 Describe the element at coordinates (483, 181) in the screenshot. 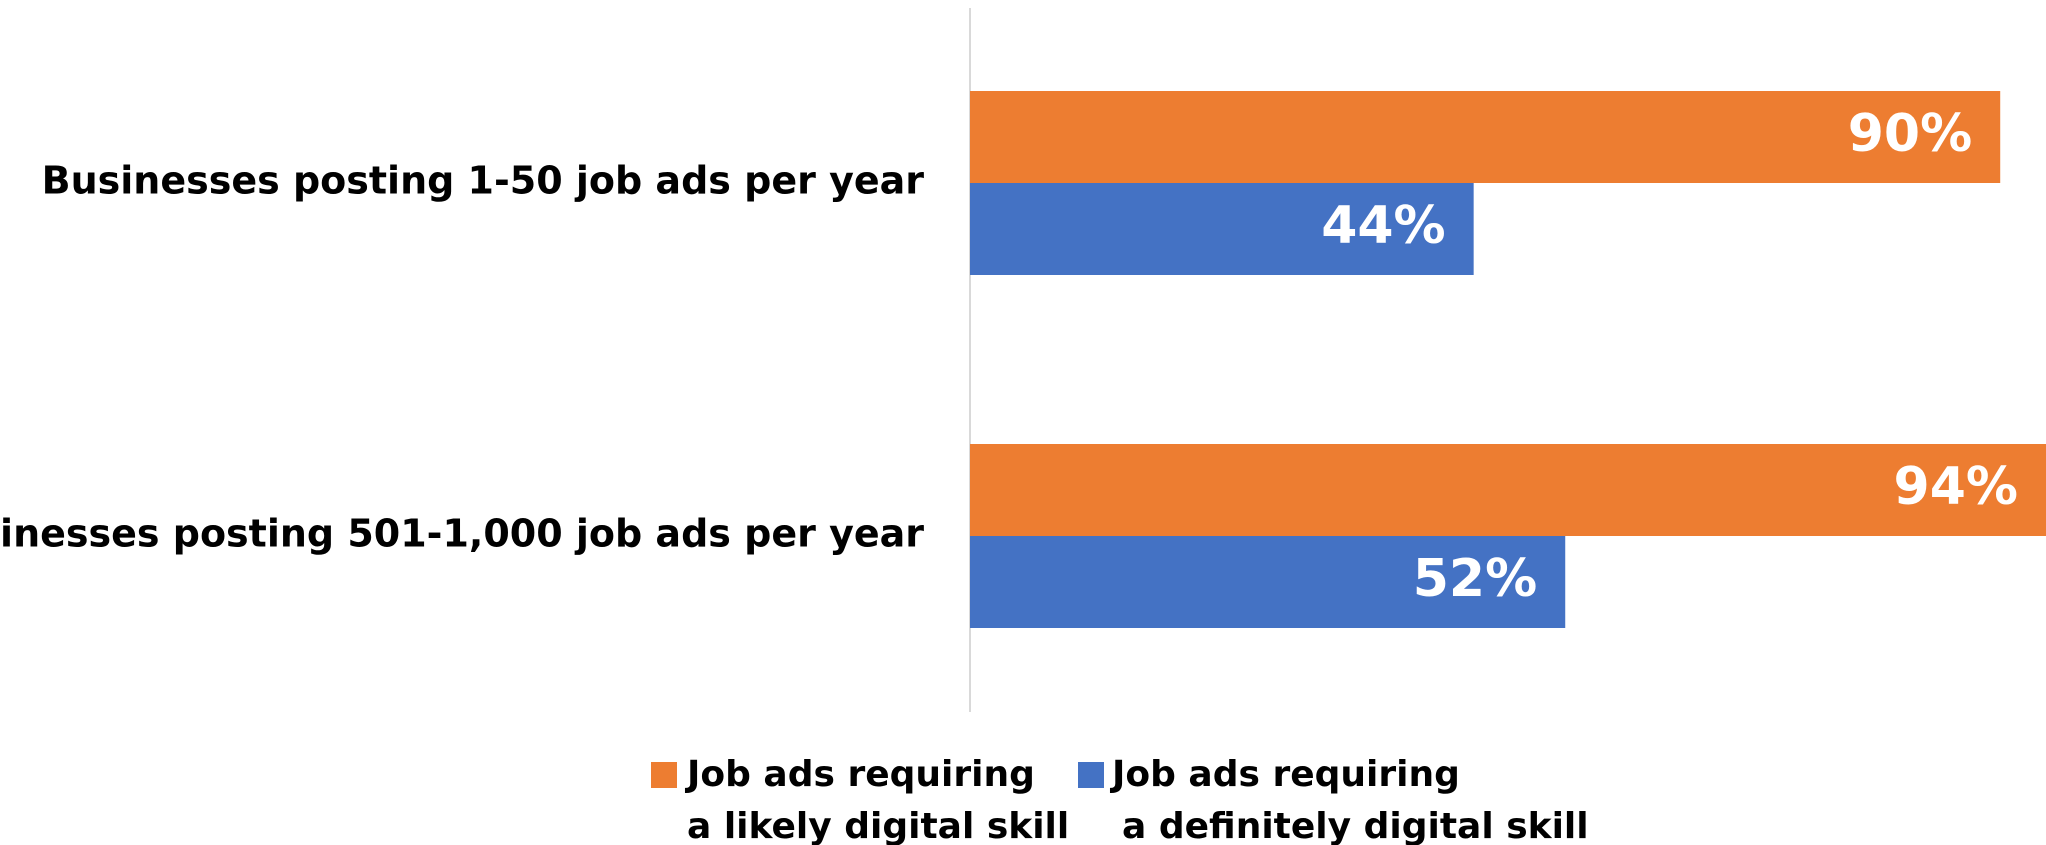

I see `category-label: Businesses posting 1-50 job ads per year` at that location.